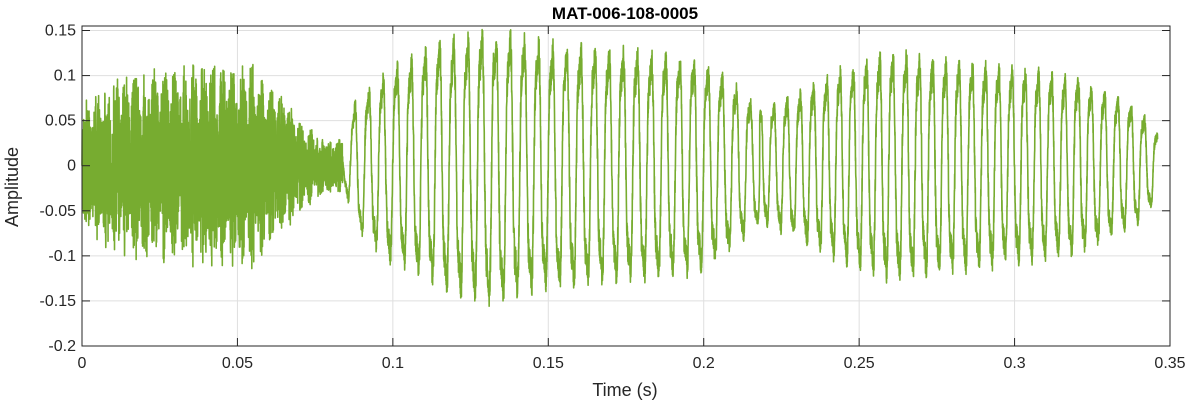 The image size is (1193, 404). I want to click on x-tick-label: 0.2, so click(704, 363).